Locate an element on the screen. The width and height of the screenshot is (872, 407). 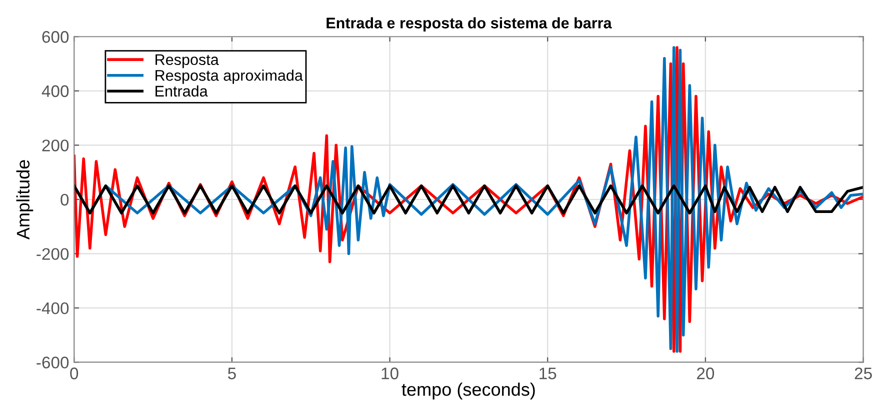
x-tick-label: 10 is located at coordinates (390, 374).